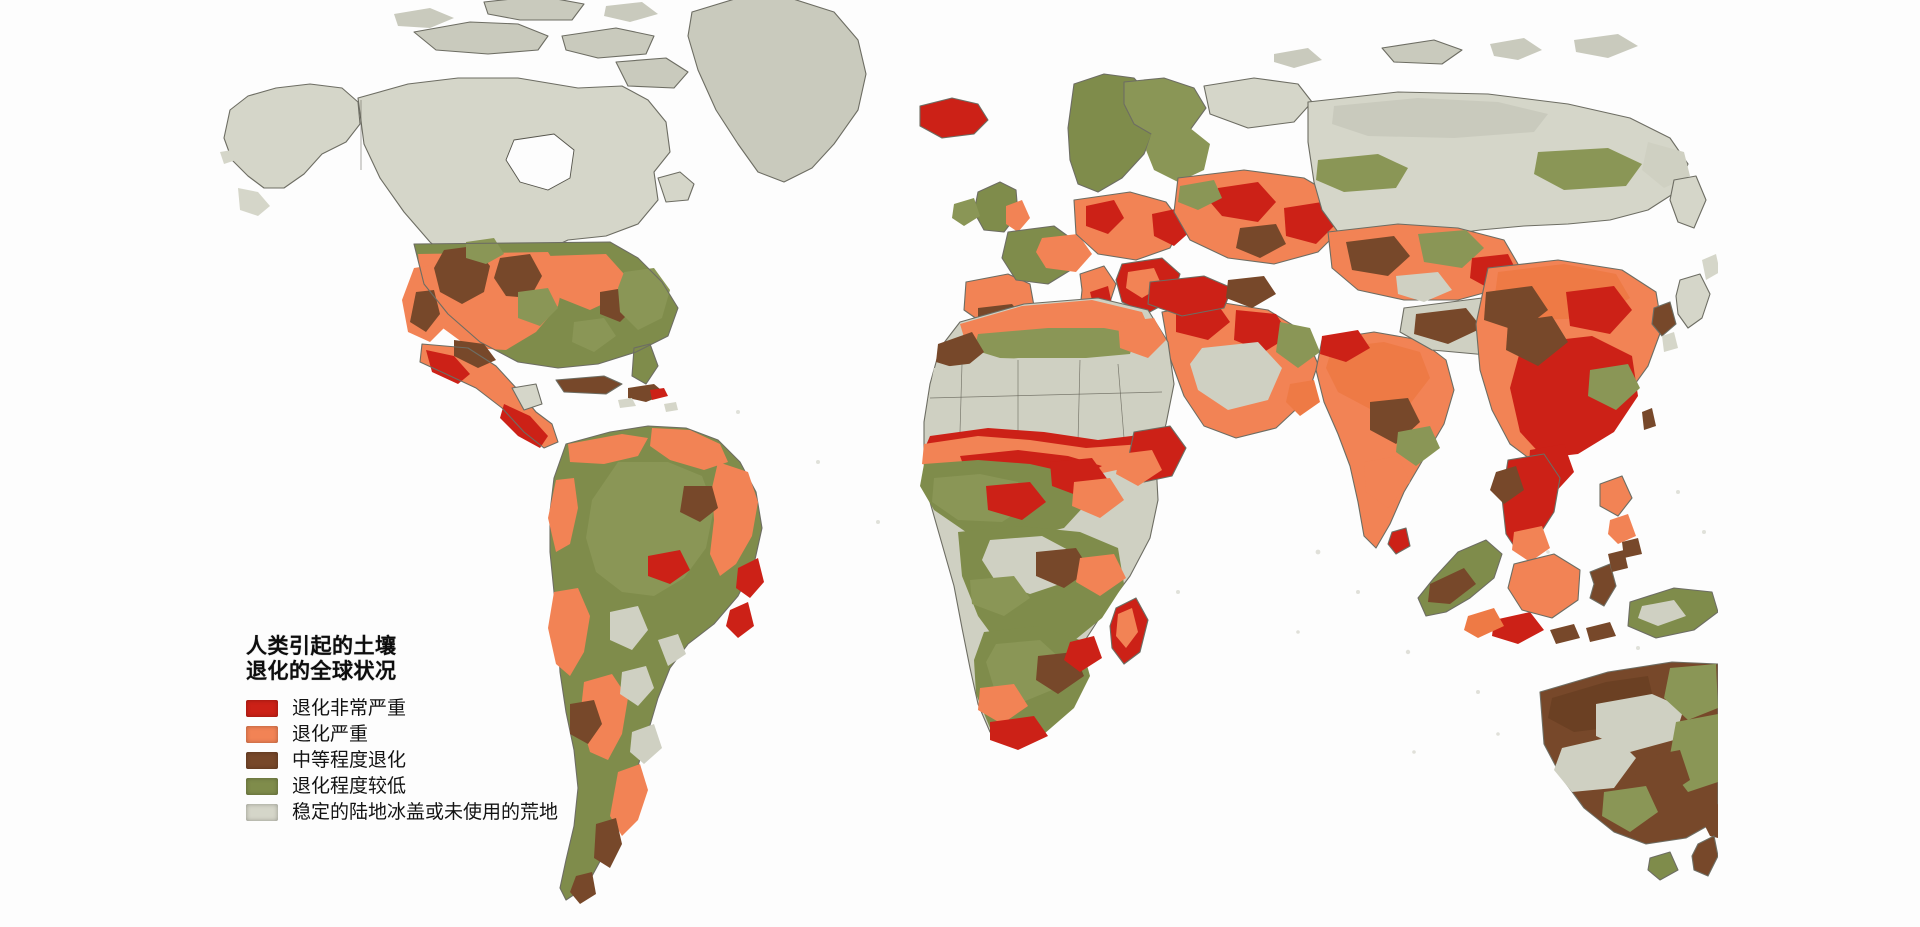 The width and height of the screenshot is (1920, 927). I want to click on region-new-zealand, so click(1704, 840).